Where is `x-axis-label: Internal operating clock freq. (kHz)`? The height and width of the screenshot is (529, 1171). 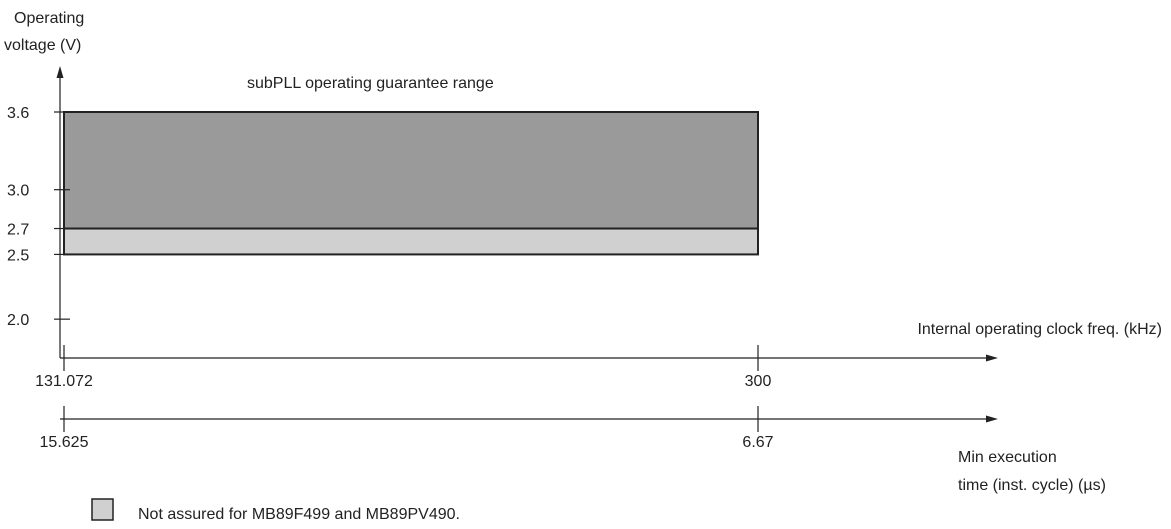 x-axis-label: Internal operating clock freq. (kHz) is located at coordinates (1039, 329).